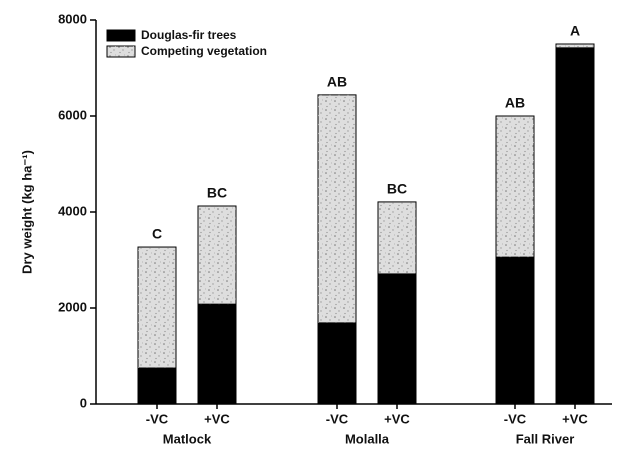  I want to click on y-tick-label: 2000, so click(72, 306).